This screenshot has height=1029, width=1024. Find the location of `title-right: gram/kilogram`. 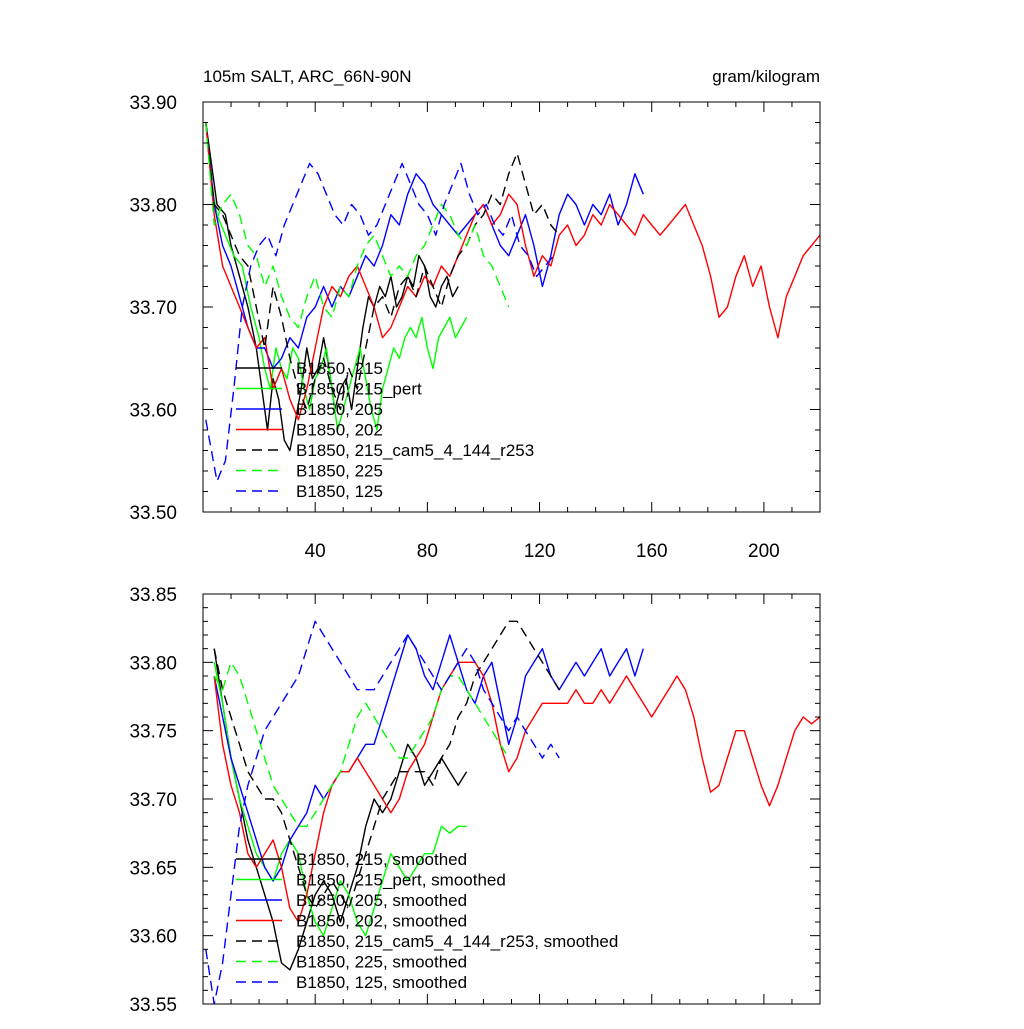

title-right: gram/kilogram is located at coordinates (766, 76).